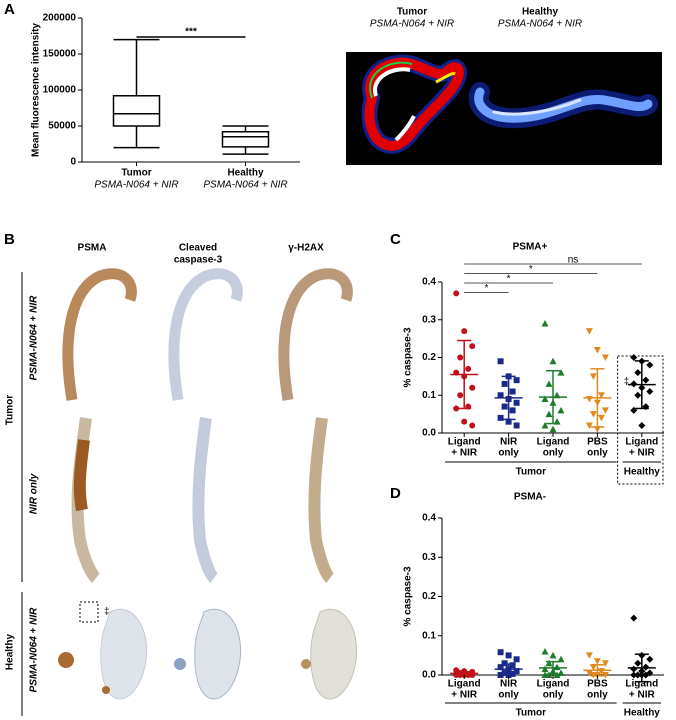 Image resolution: width=676 pixels, height=720 pixels. Describe the element at coordinates (10, 652) in the screenshot. I see `row-group-label: Healthy` at that location.